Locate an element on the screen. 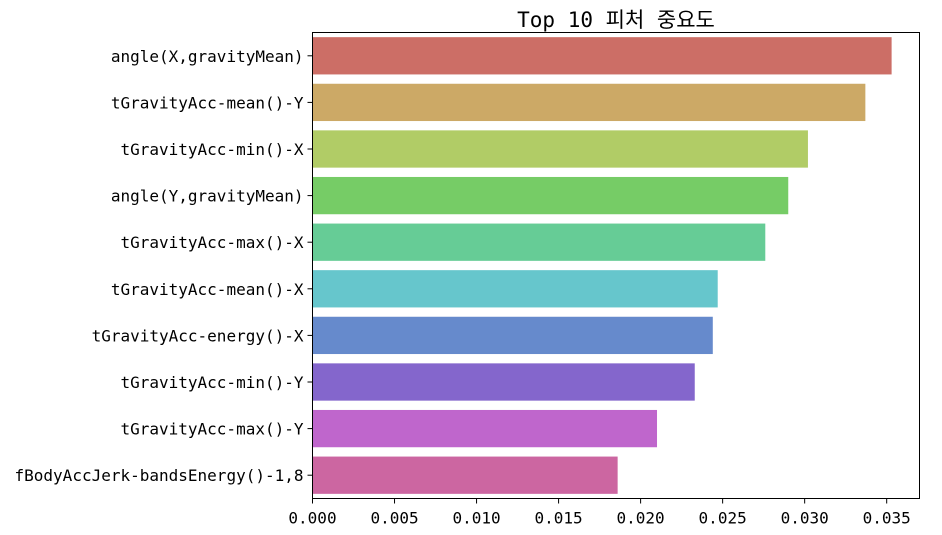  y-tick-label: fBodyAccJerk-bandsEnergy()-1,8 is located at coordinates (159, 475).